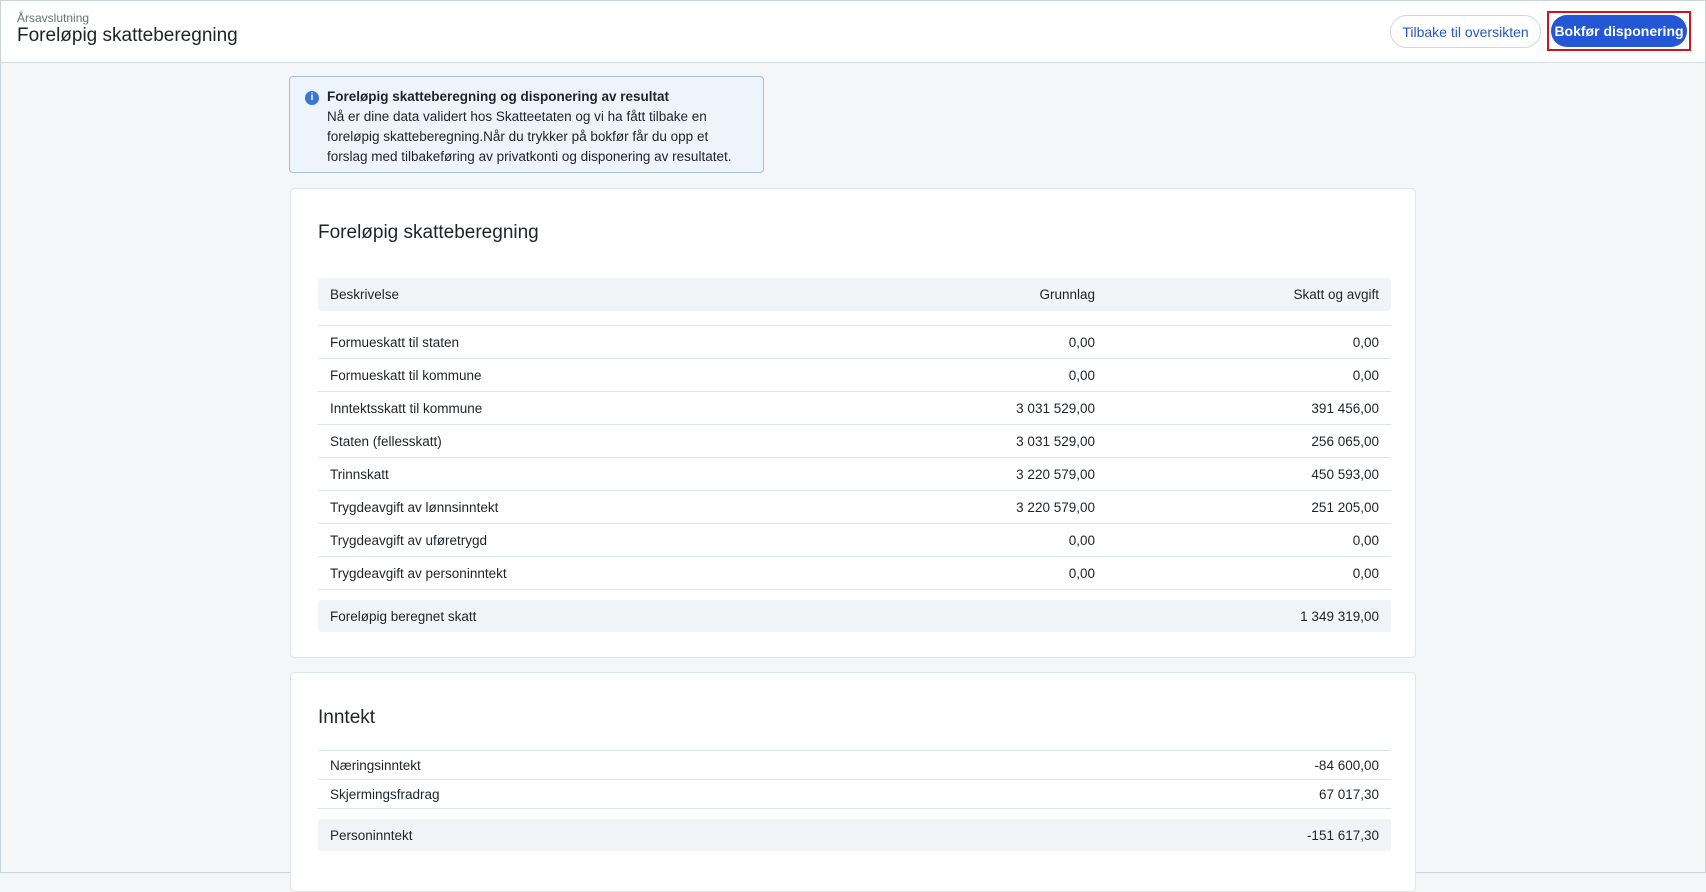 Image resolution: width=1706 pixels, height=892 pixels. I want to click on card-title: Foreløpig skatteberegning, so click(428, 232).